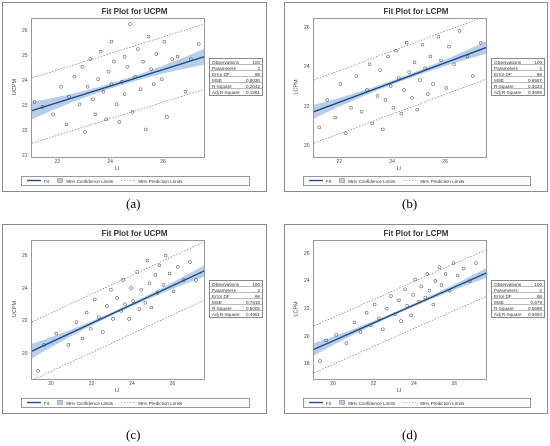 The width and height of the screenshot is (550, 446). I want to click on legend-item: 95% Confidence Limits, so click(85, 181).